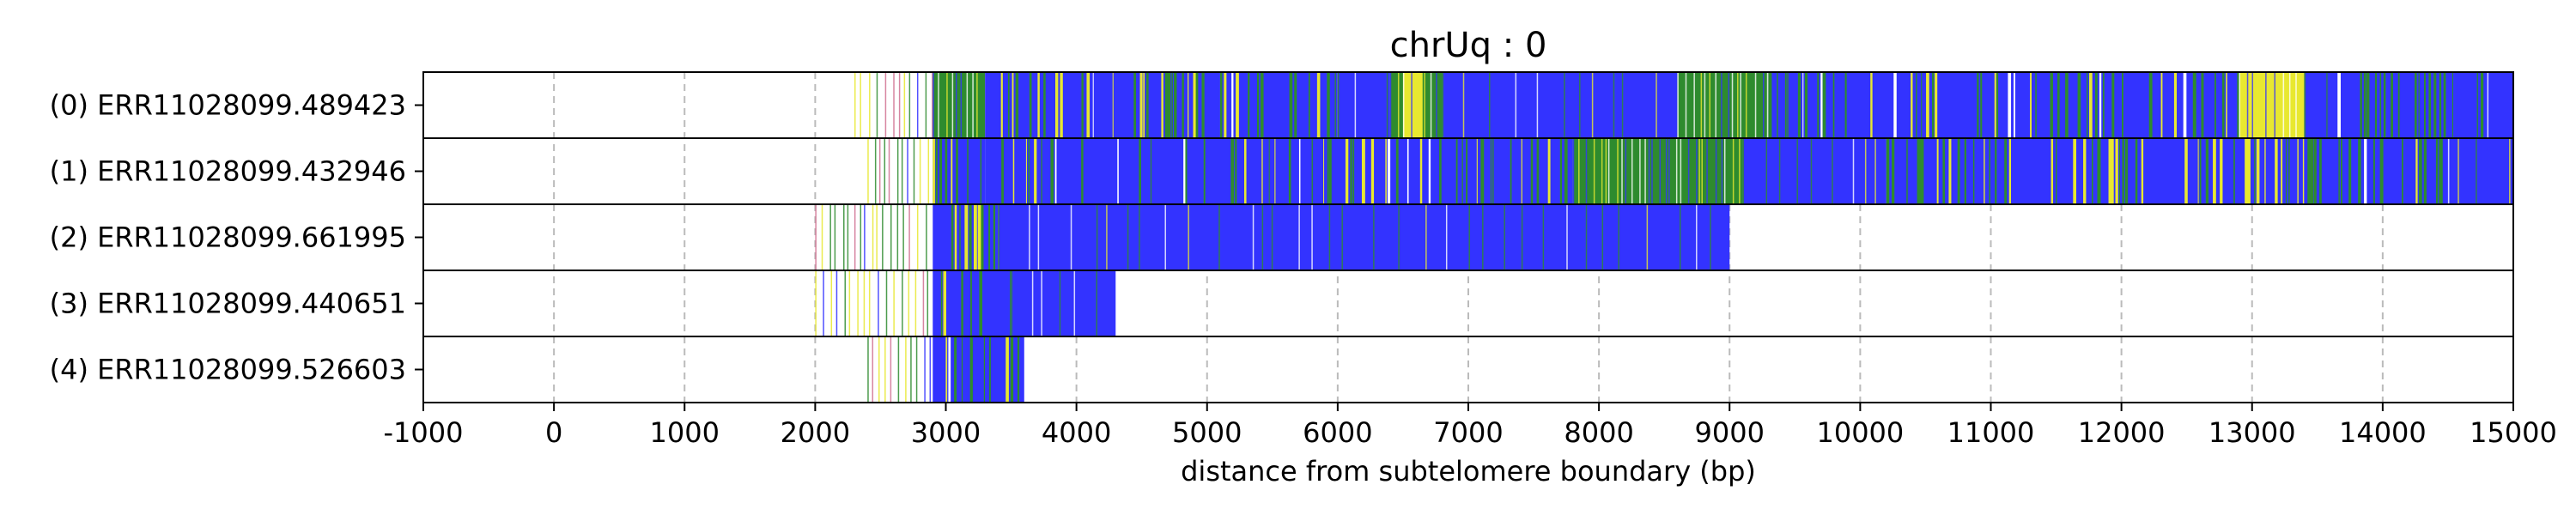 The width and height of the screenshot is (2576, 515). What do you see at coordinates (965, 303) in the screenshot?
I see `read-track` at bounding box center [965, 303].